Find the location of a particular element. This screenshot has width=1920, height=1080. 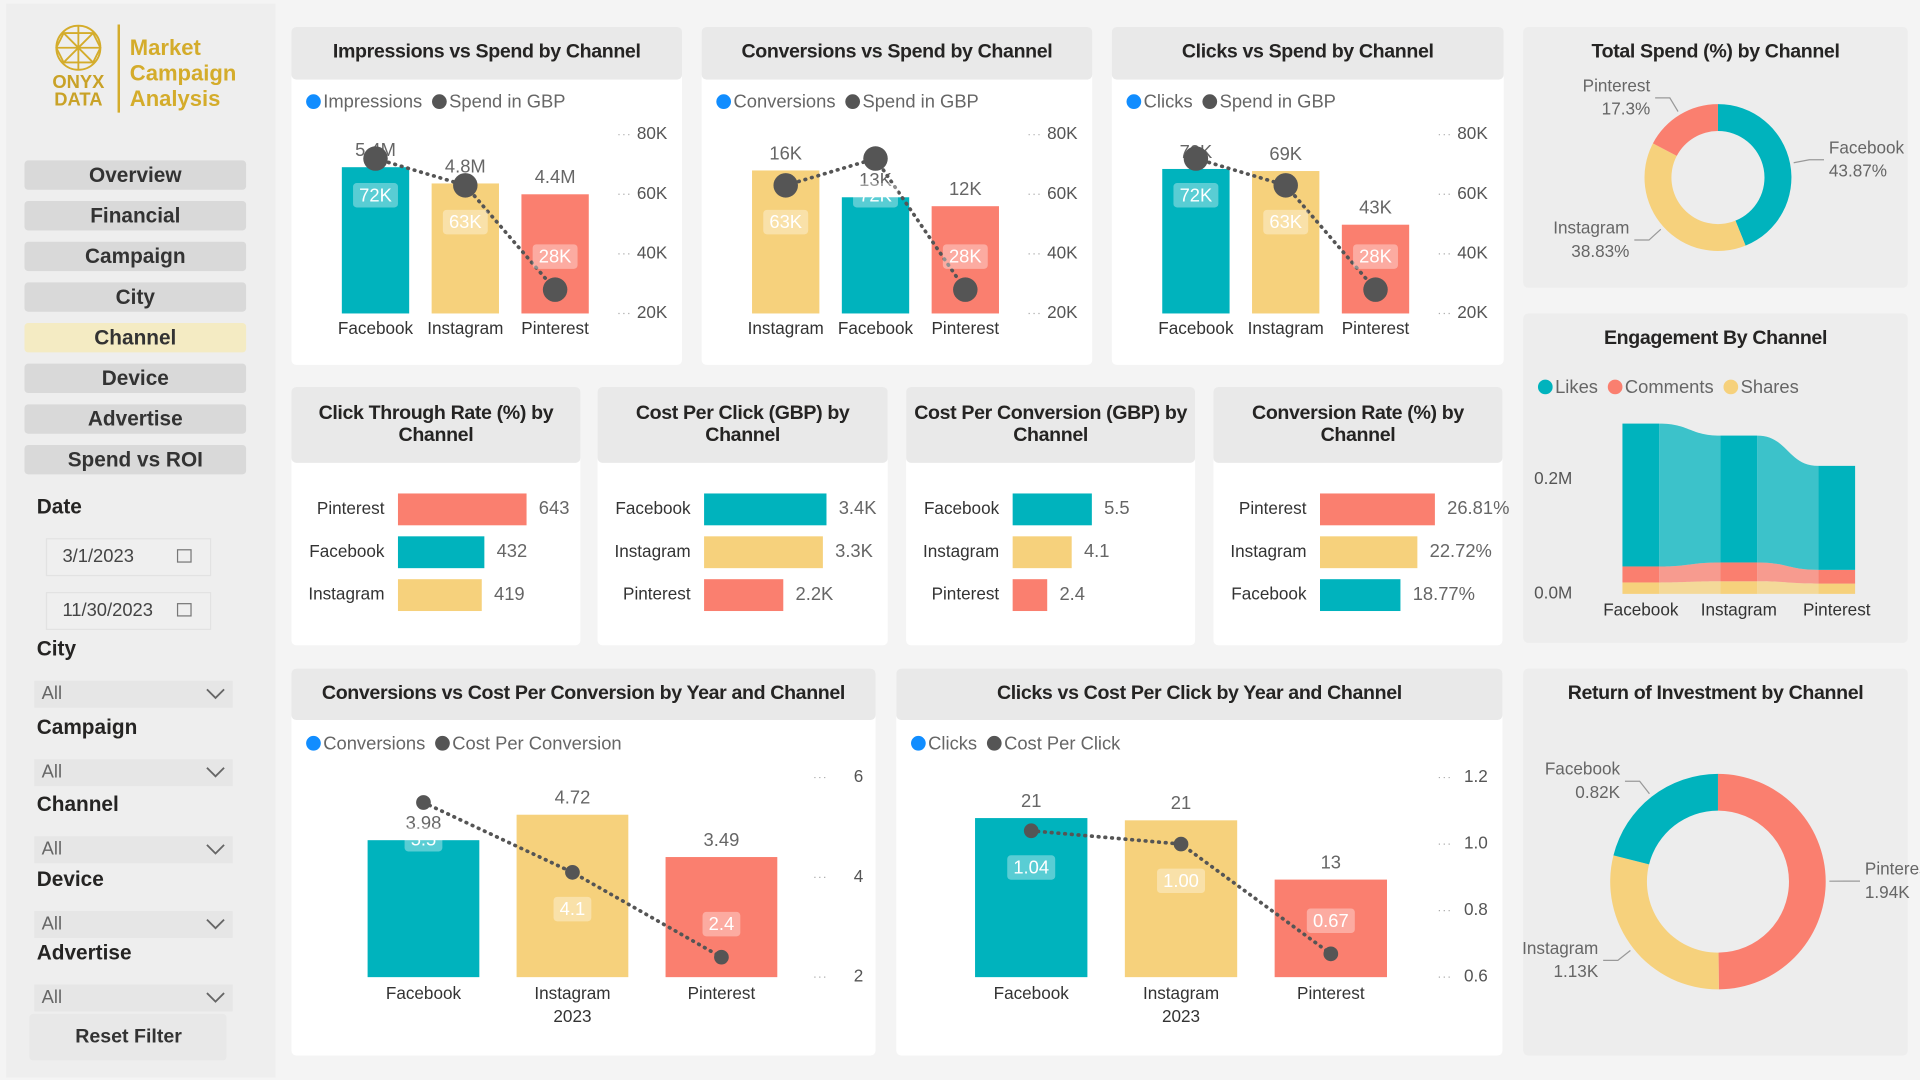

chart-title-box: Clicks vs Spend by Channel is located at coordinates (1308, 52).